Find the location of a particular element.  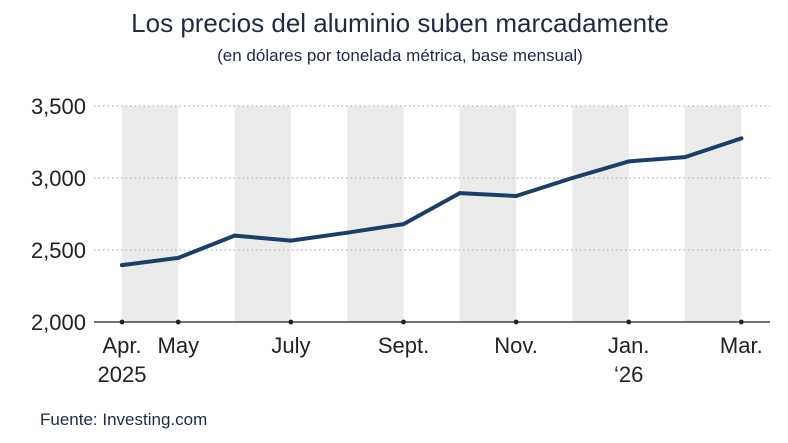

x-tick-label: Nov. is located at coordinates (516, 345).